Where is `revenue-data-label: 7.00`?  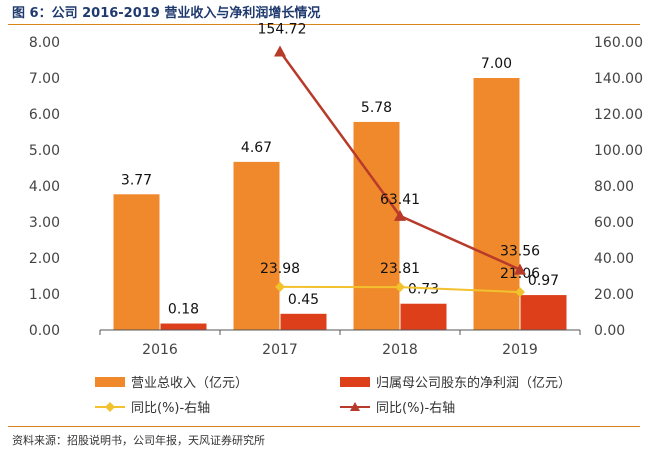 revenue-data-label: 7.00 is located at coordinates (496, 64).